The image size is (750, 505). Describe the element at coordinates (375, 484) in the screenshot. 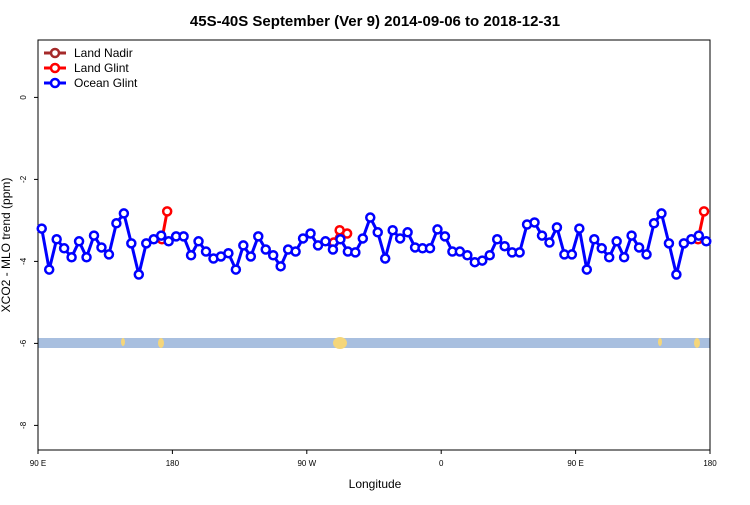

I see `x-axis-label: Longitude` at that location.